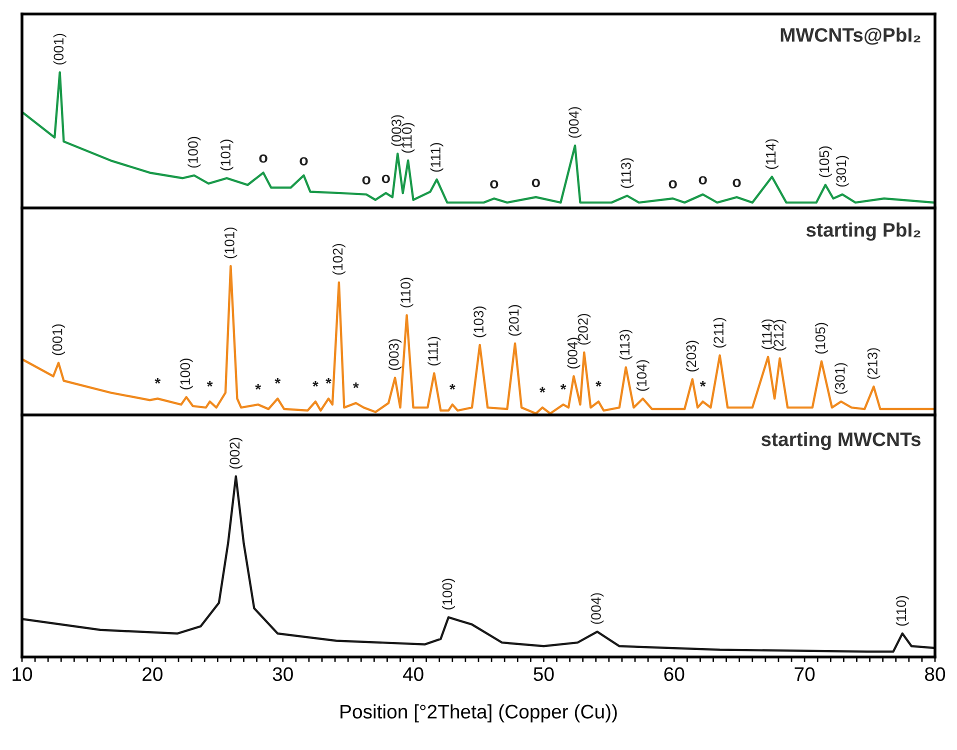  I want to click on x-tick-label: 20, so click(152, 674).